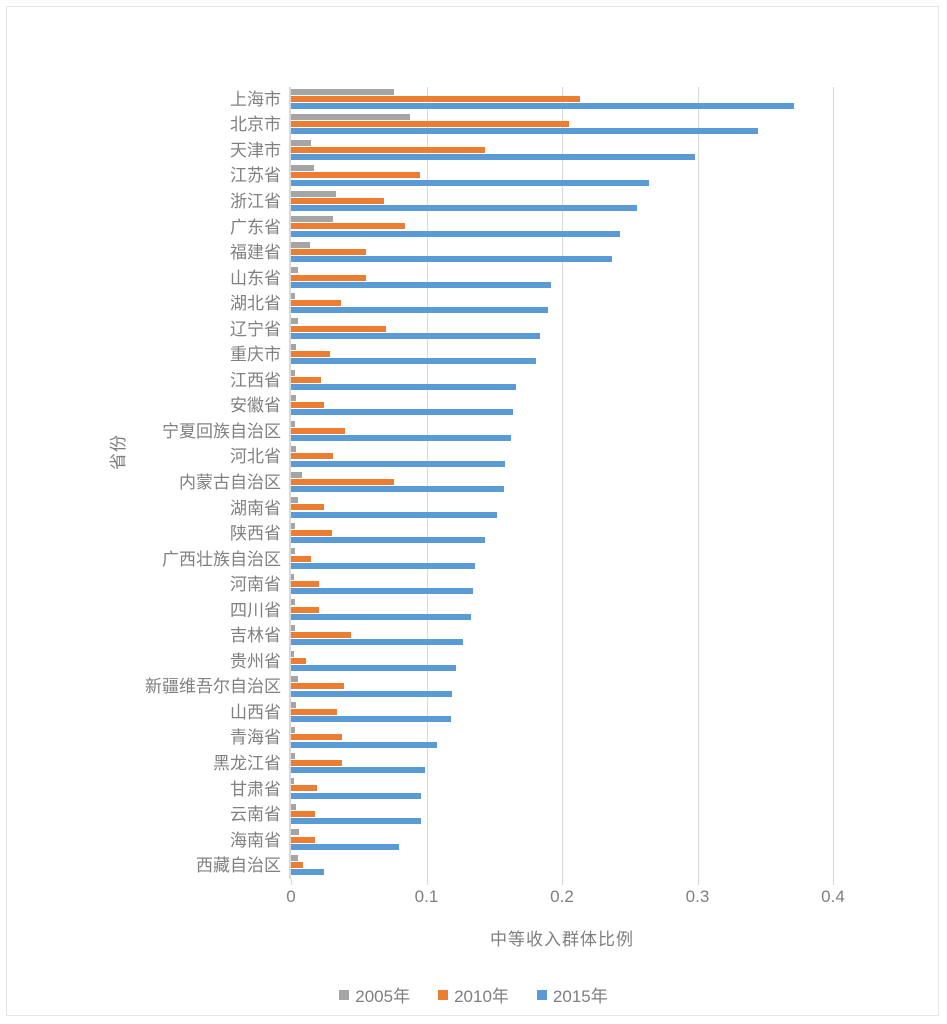 The image size is (947, 1024). Describe the element at coordinates (562, 896) in the screenshot. I see `x-tick-label: 0.2` at that location.